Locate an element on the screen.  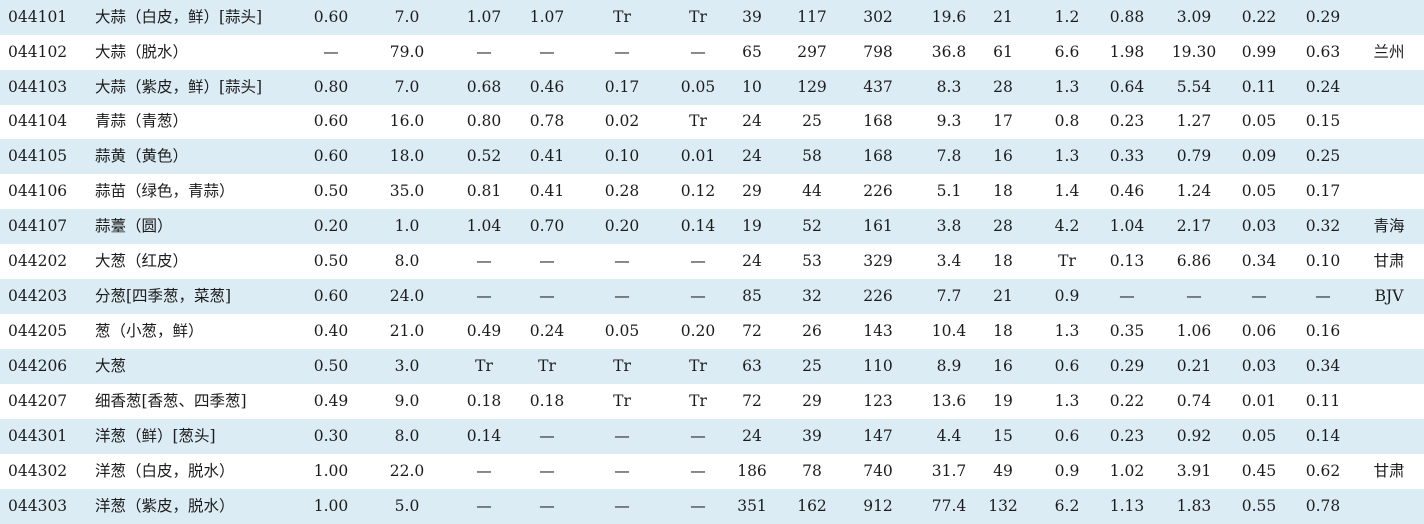
value-cell: 0.20 is located at coordinates (622, 226).